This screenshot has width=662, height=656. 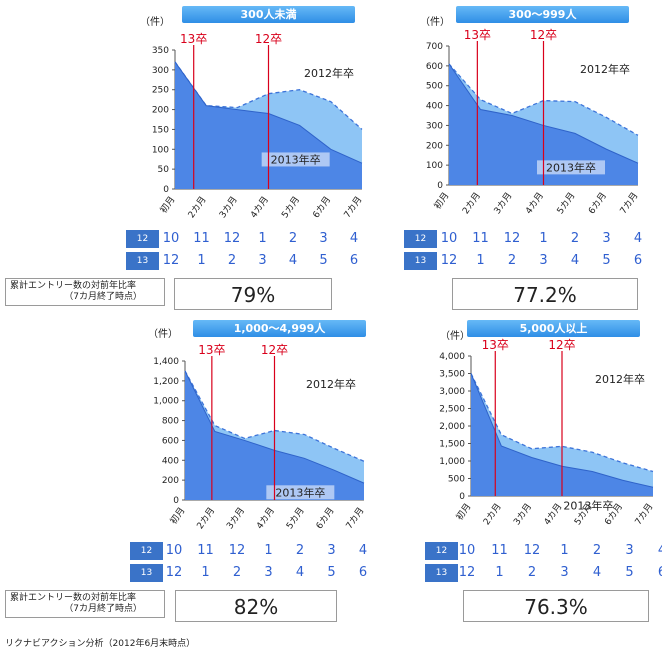 What do you see at coordinates (452, 427) in the screenshot?
I see `y-tick-label: 2,000` at bounding box center [452, 427].